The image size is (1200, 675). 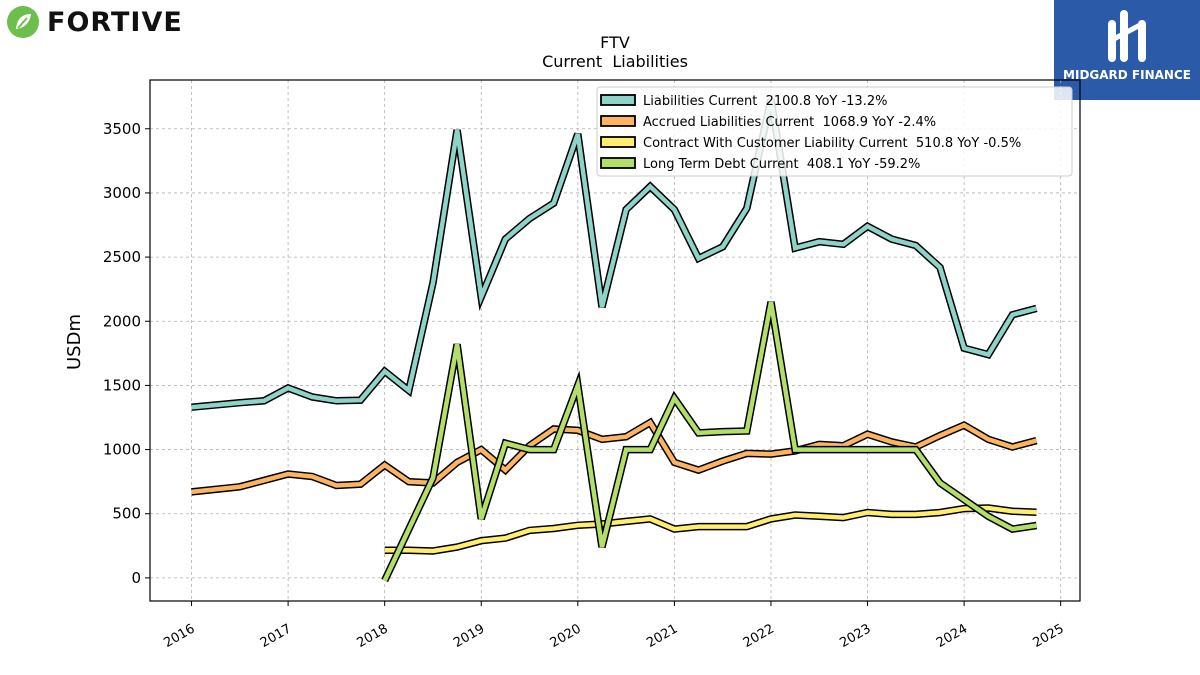 I want to click on midgard-emblem-icon, so click(x=1127, y=36).